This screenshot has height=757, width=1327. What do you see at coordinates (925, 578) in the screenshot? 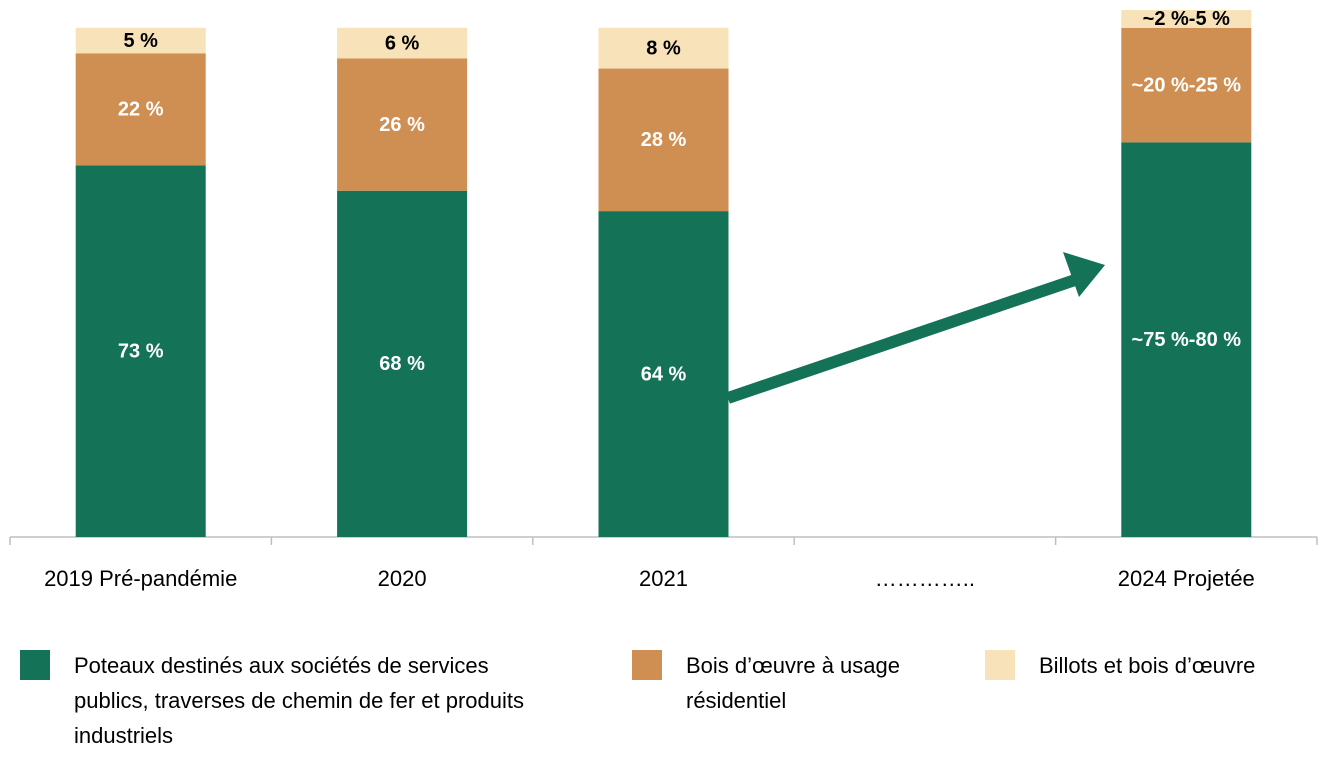
I see `x-tick-label: …………..` at bounding box center [925, 578].